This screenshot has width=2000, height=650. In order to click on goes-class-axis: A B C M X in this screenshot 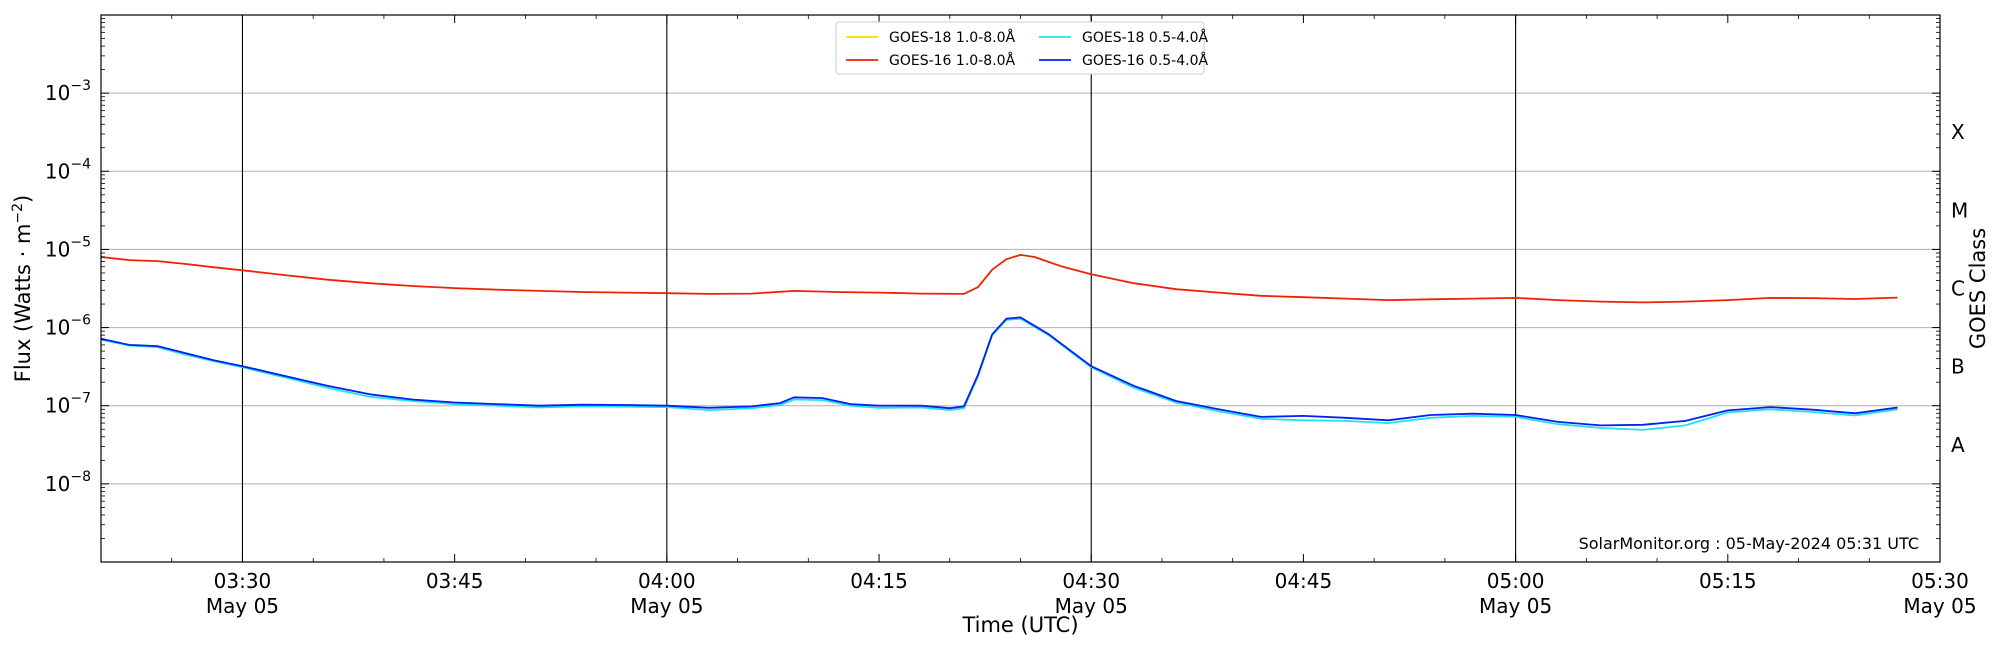, I will do `click(1959, 288)`.